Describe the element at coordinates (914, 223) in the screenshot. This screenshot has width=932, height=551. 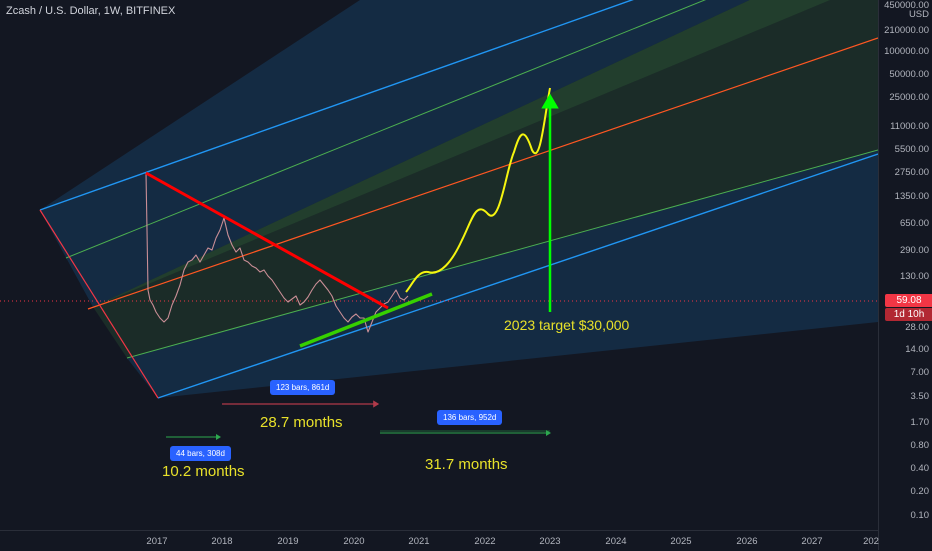
I see `price-tick: 650.00` at that location.